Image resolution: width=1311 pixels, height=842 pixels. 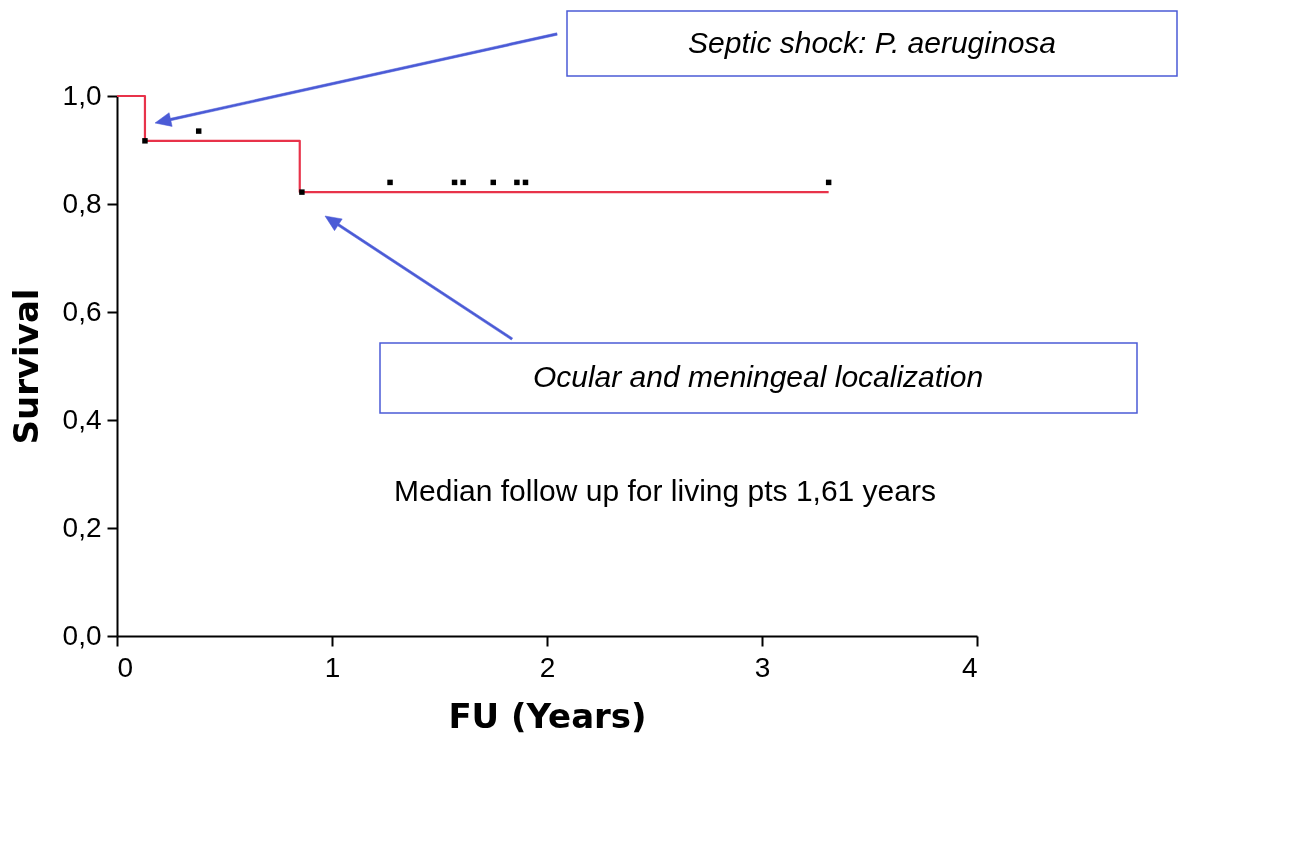 I want to click on x-tick-label: 2, so click(x=547, y=667).